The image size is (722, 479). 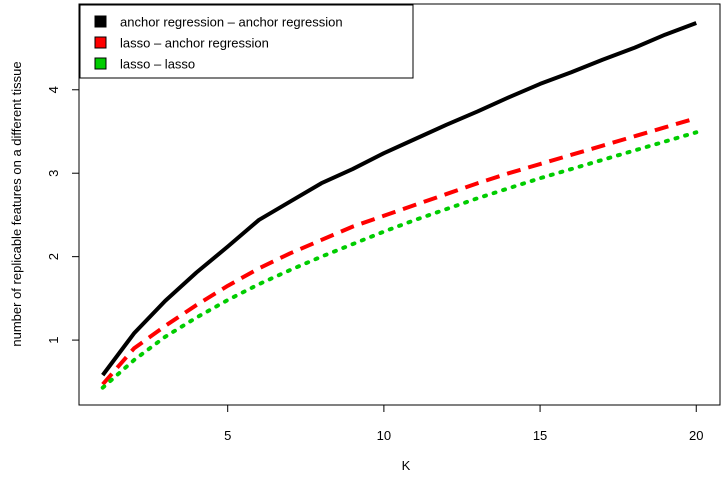 I want to click on legend-box, so click(x=246, y=41).